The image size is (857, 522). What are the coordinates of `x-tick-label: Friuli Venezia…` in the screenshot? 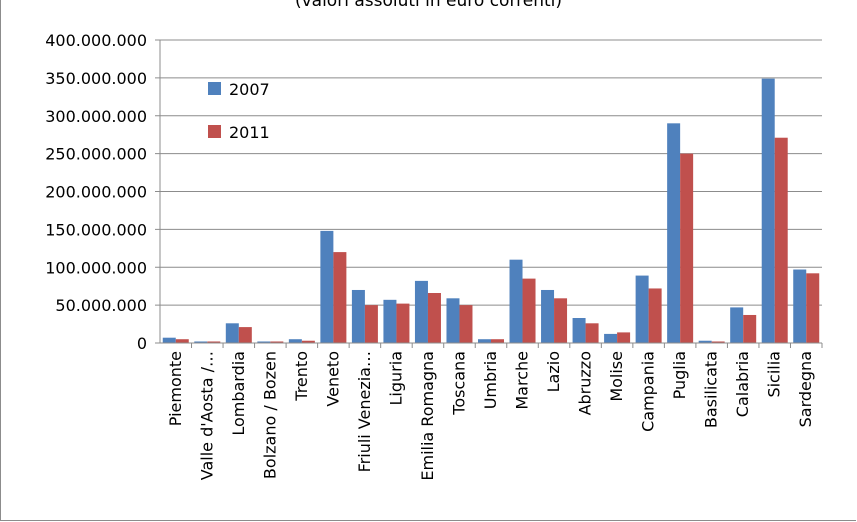 It's located at (364, 411).